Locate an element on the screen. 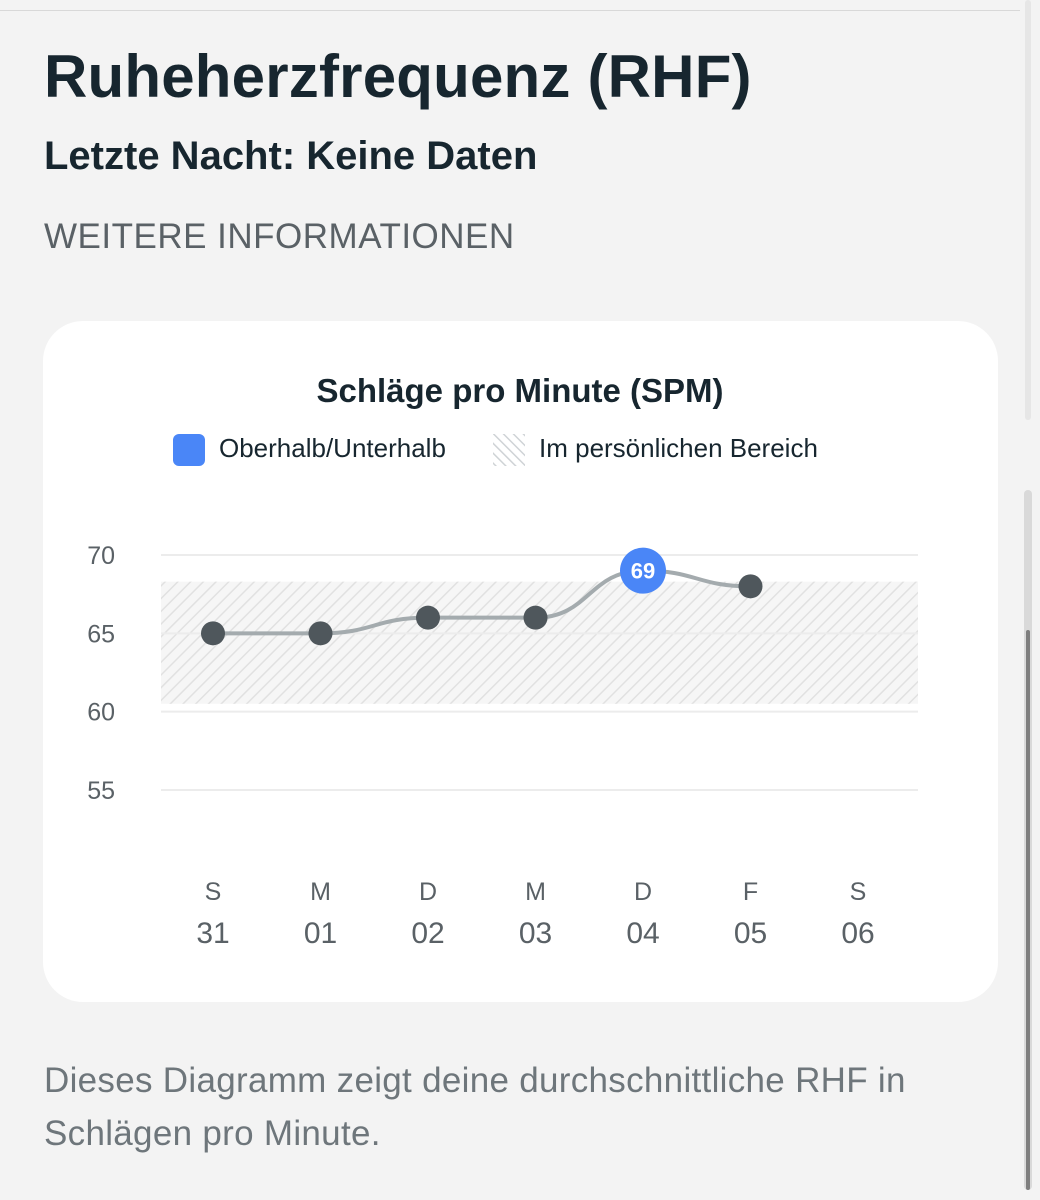 Image resolution: width=1040 pixels, height=1200 pixels. legend-swatch-personal-range is located at coordinates (509, 450).